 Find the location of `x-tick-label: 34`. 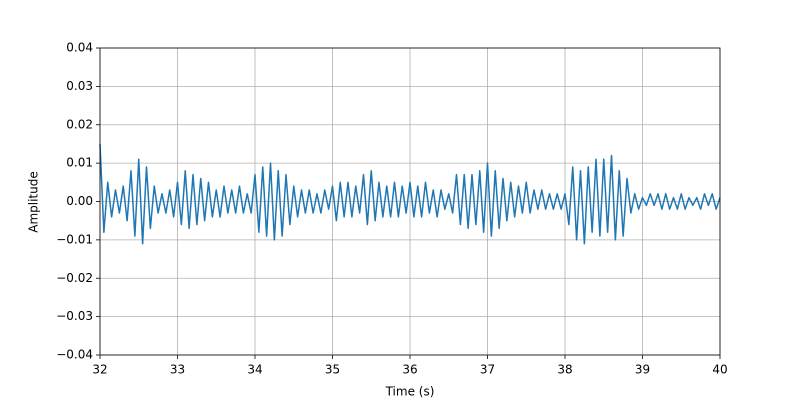

x-tick-label: 34 is located at coordinates (254, 370).